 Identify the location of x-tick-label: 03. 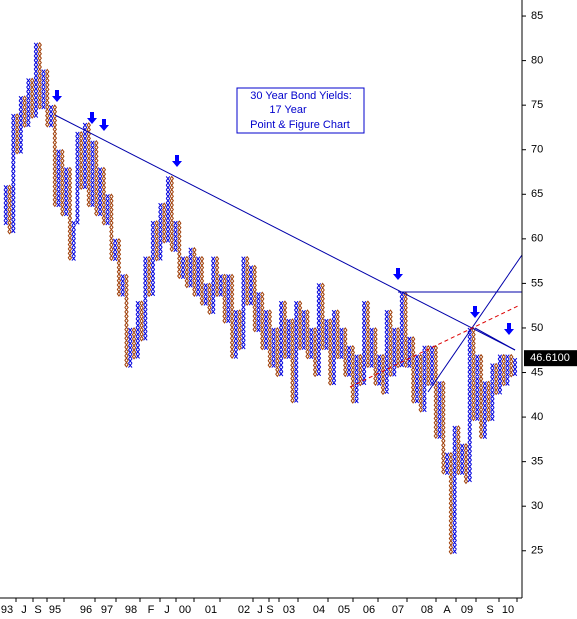
(289, 610).